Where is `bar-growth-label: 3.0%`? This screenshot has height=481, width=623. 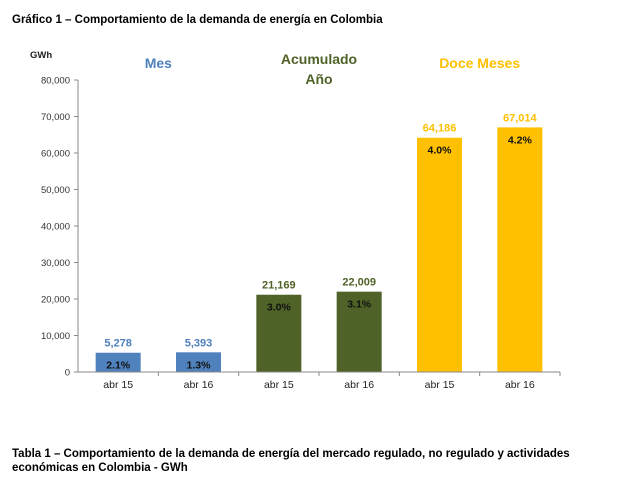
bar-growth-label: 3.0% is located at coordinates (279, 308).